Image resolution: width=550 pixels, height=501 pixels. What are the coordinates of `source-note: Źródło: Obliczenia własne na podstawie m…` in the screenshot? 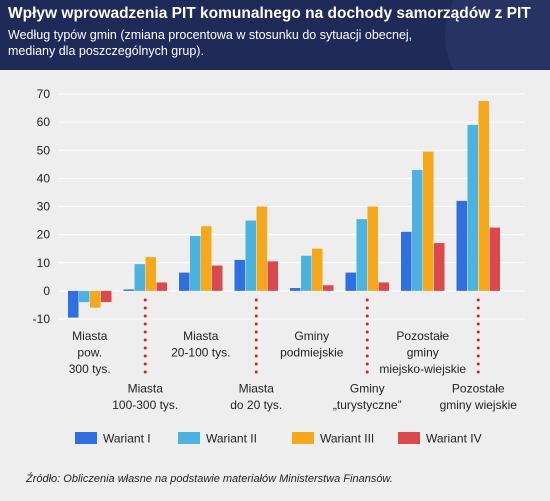 It's located at (209, 479).